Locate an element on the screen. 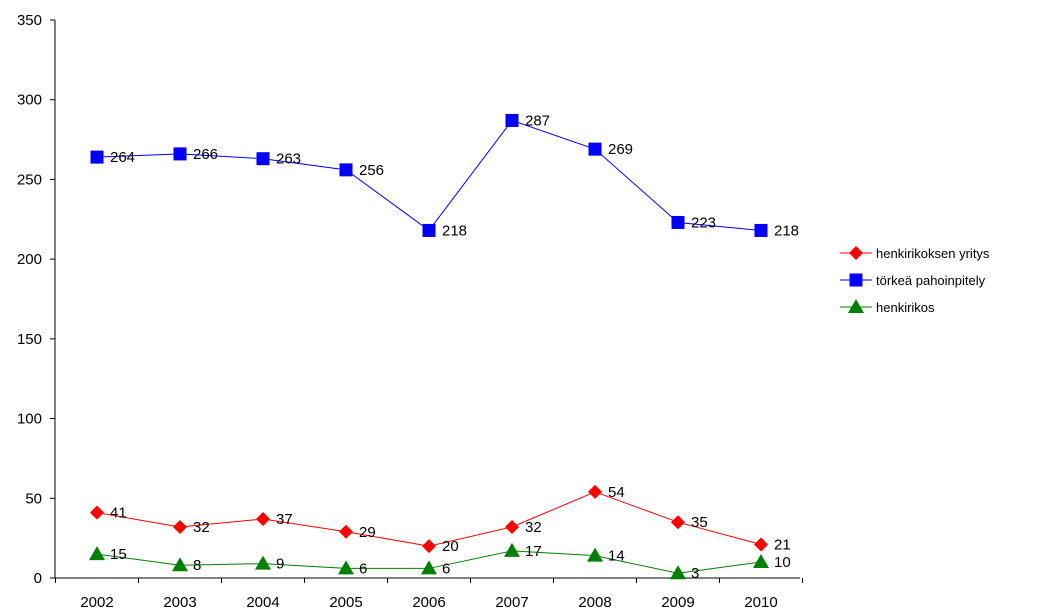 The width and height of the screenshot is (1039, 612). data-label: 8 is located at coordinates (197, 565).